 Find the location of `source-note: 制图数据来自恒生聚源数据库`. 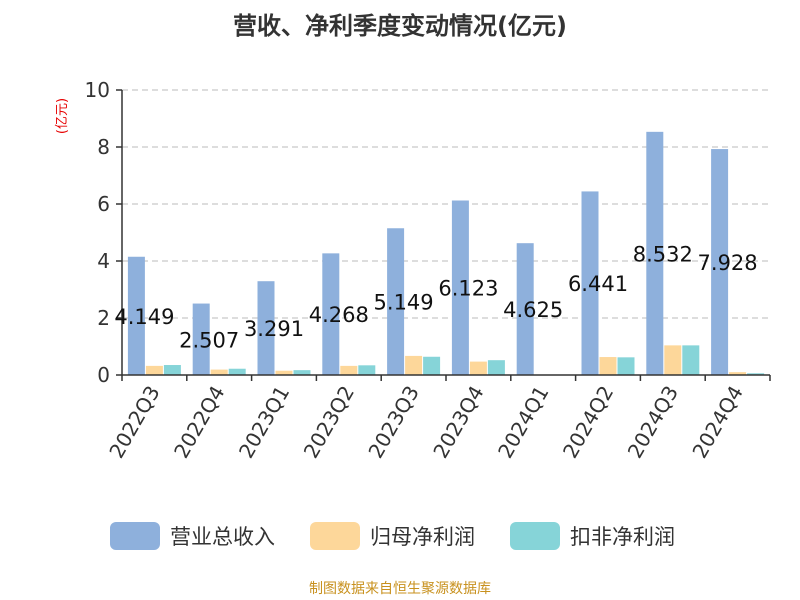

source-note: 制图数据来自恒生聚源数据库 is located at coordinates (400, 589).